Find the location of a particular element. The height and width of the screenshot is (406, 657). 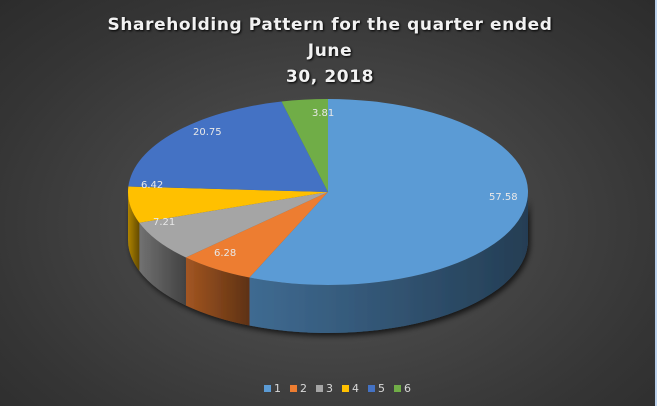

legend-item-3: 3 is located at coordinates (324, 388).